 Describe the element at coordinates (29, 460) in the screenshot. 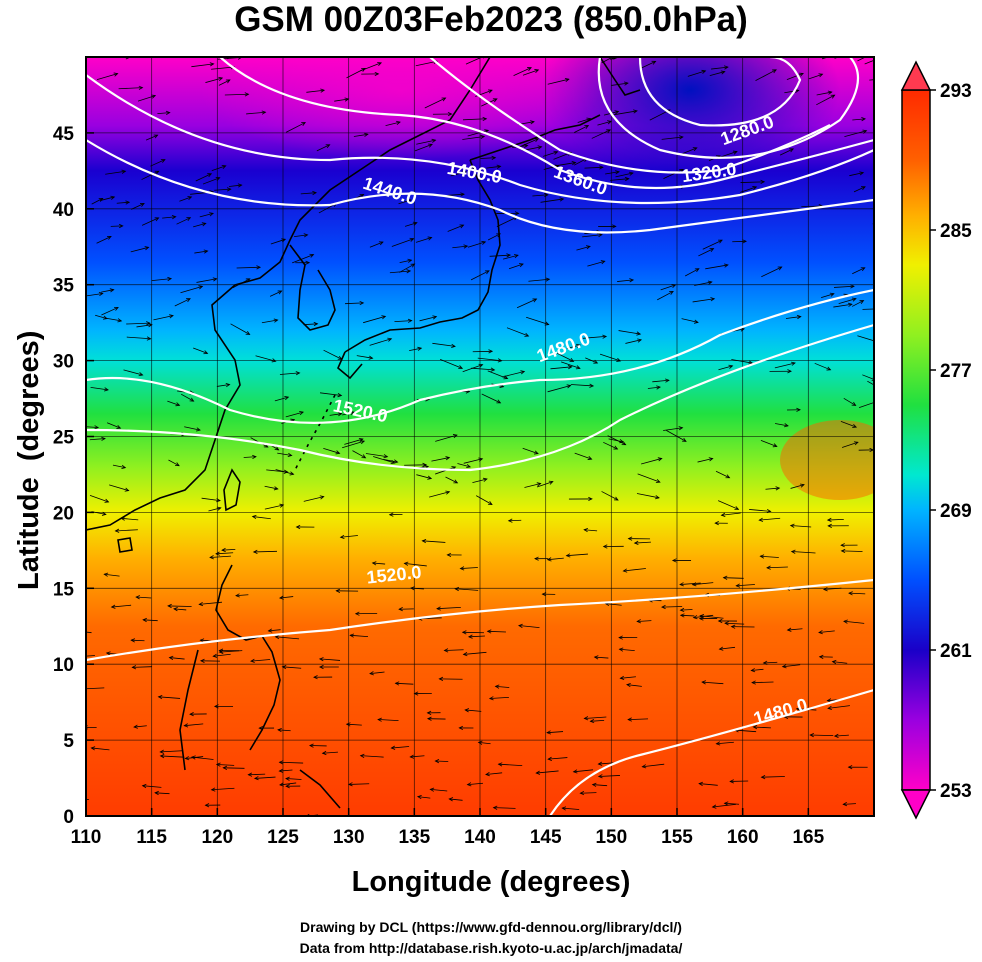

I see `y-axis-label: Latitude (degrees)` at that location.